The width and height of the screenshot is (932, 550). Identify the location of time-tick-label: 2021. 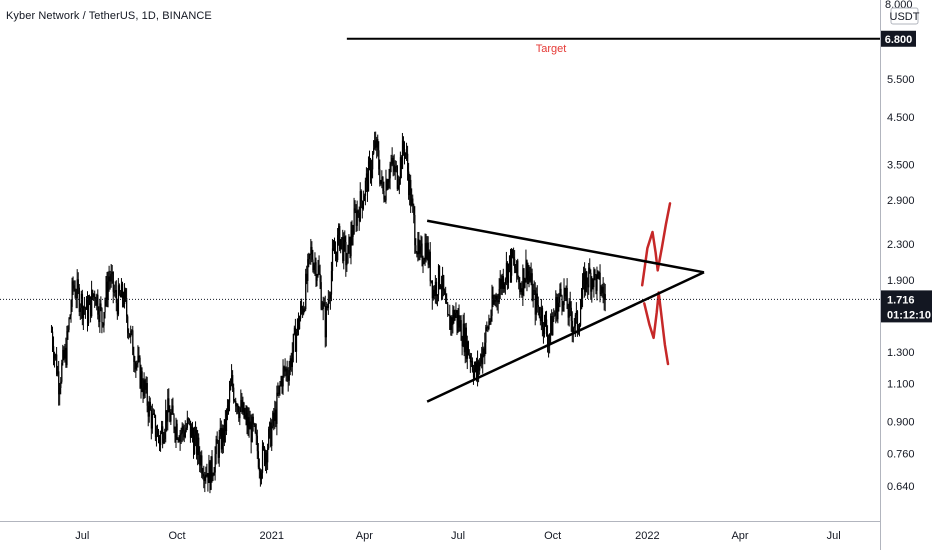
(271, 536).